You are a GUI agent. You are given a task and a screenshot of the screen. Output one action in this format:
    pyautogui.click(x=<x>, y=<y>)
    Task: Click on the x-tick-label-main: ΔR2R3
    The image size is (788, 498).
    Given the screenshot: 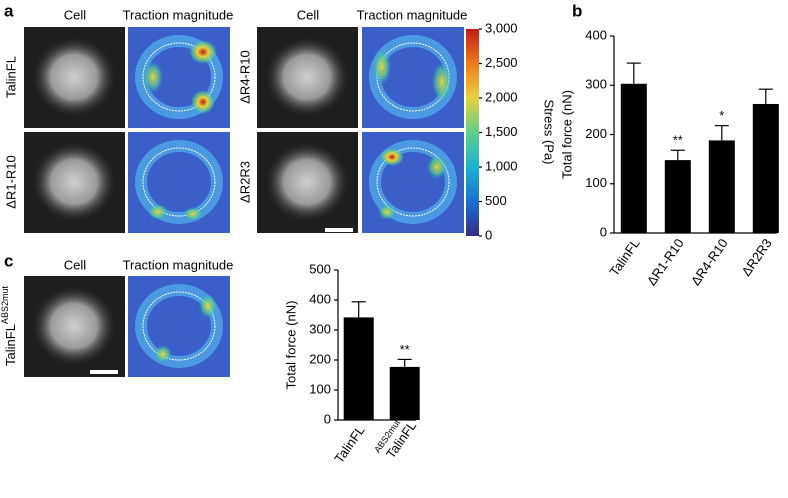 What is the action you would take?
    pyautogui.click(x=757, y=257)
    